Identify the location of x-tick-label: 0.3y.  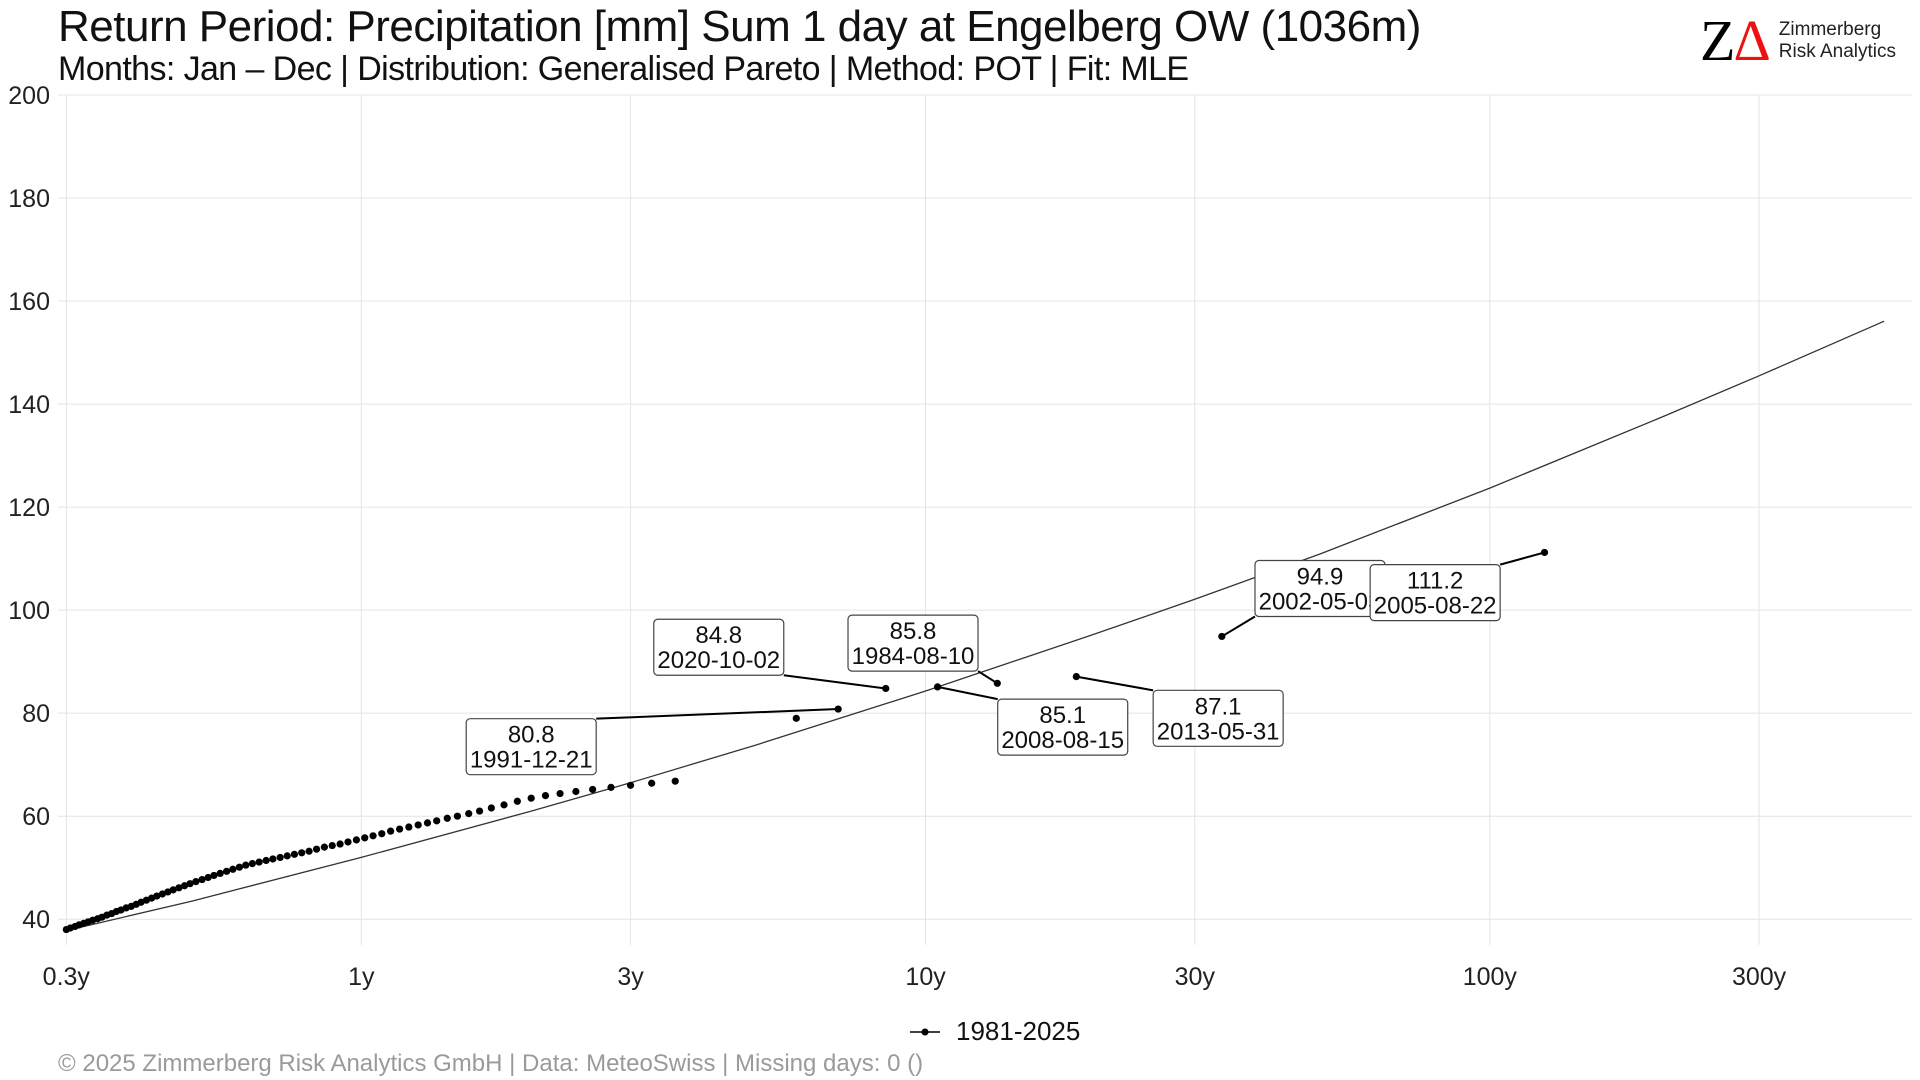
(67, 977).